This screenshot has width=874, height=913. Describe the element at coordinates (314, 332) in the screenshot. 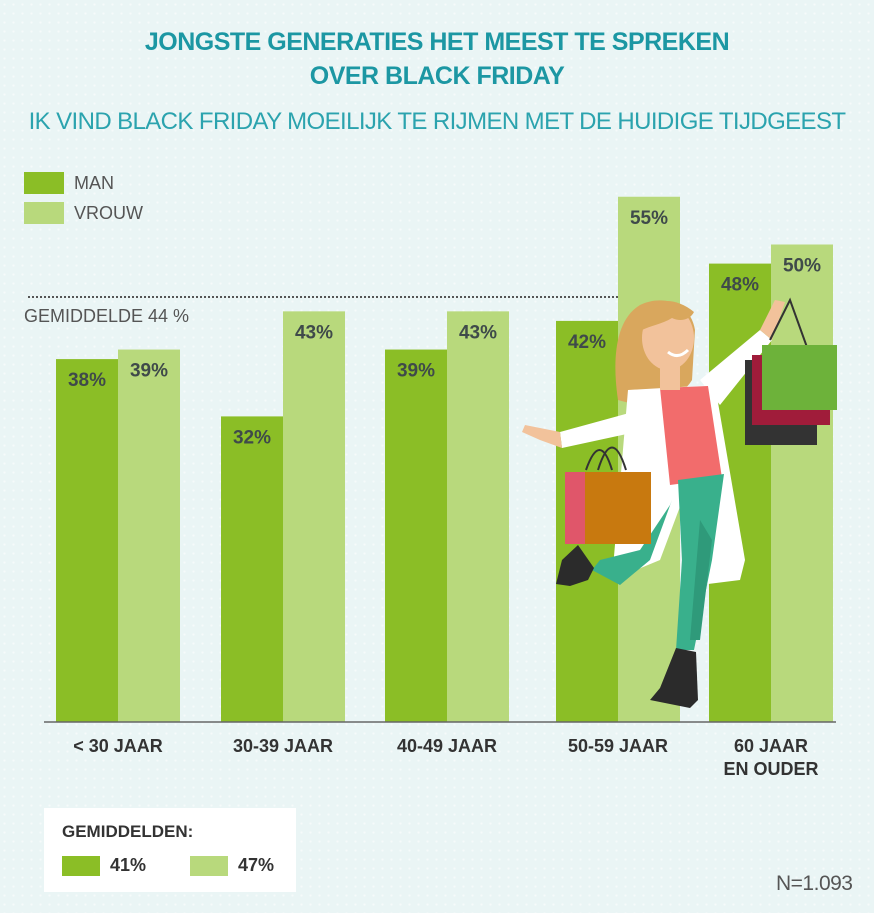

I see `bar-label-vrouw-1: 43%` at that location.